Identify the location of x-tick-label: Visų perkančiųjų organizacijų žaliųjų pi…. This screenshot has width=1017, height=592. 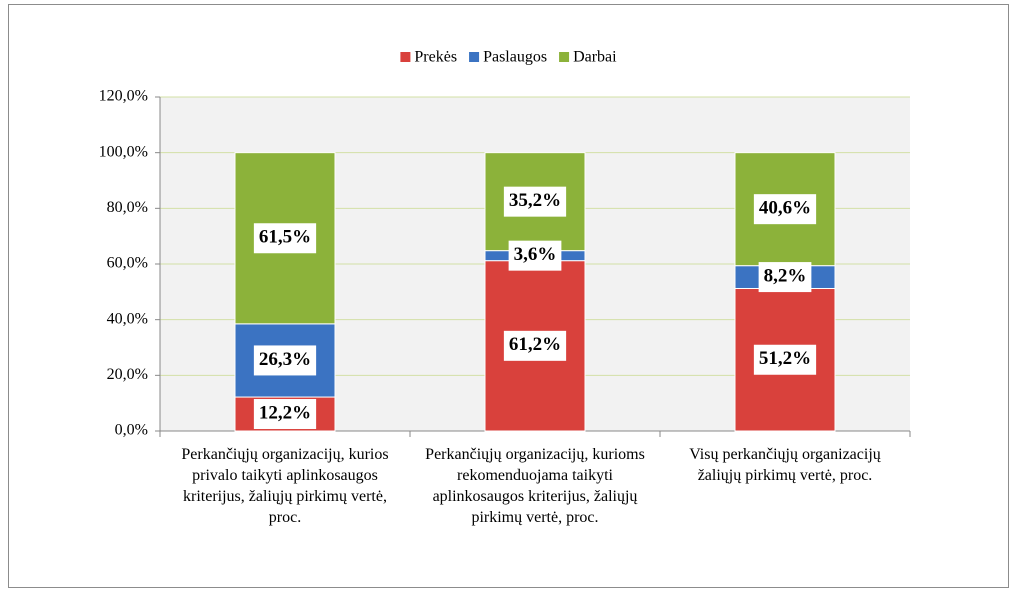
(785, 465).